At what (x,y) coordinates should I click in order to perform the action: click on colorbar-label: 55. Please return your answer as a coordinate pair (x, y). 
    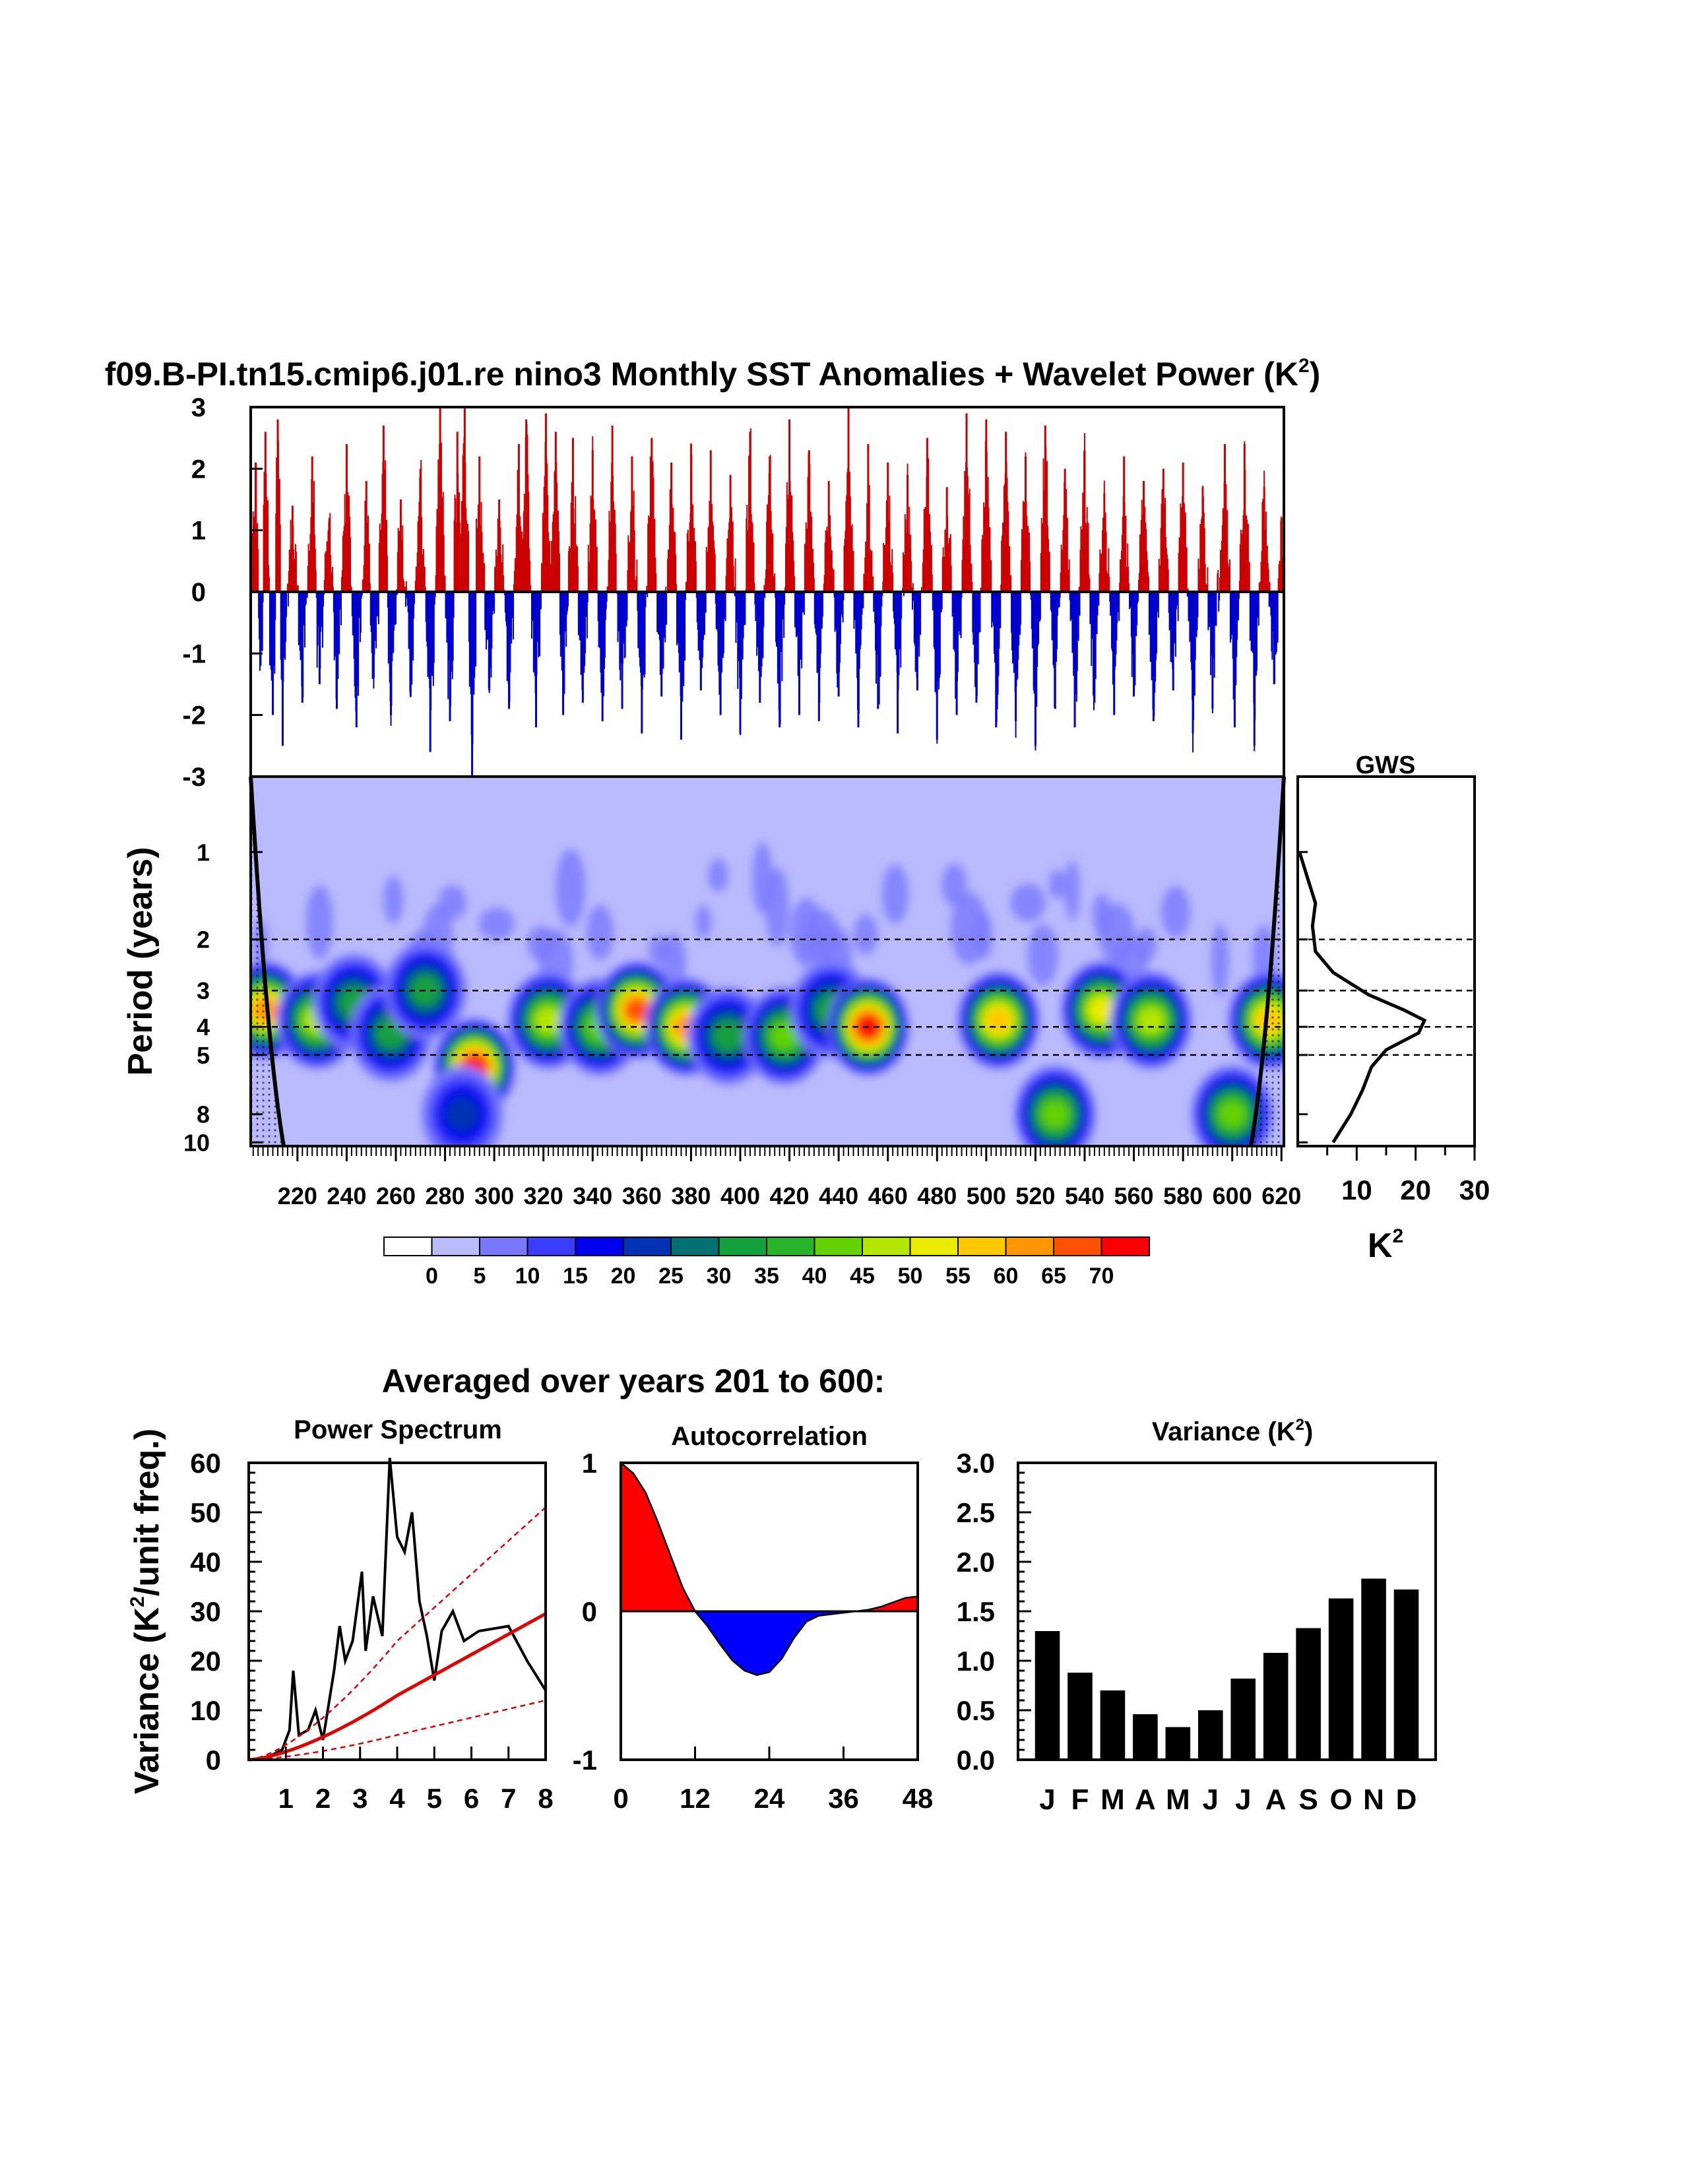
    Looking at the image, I should click on (958, 1276).